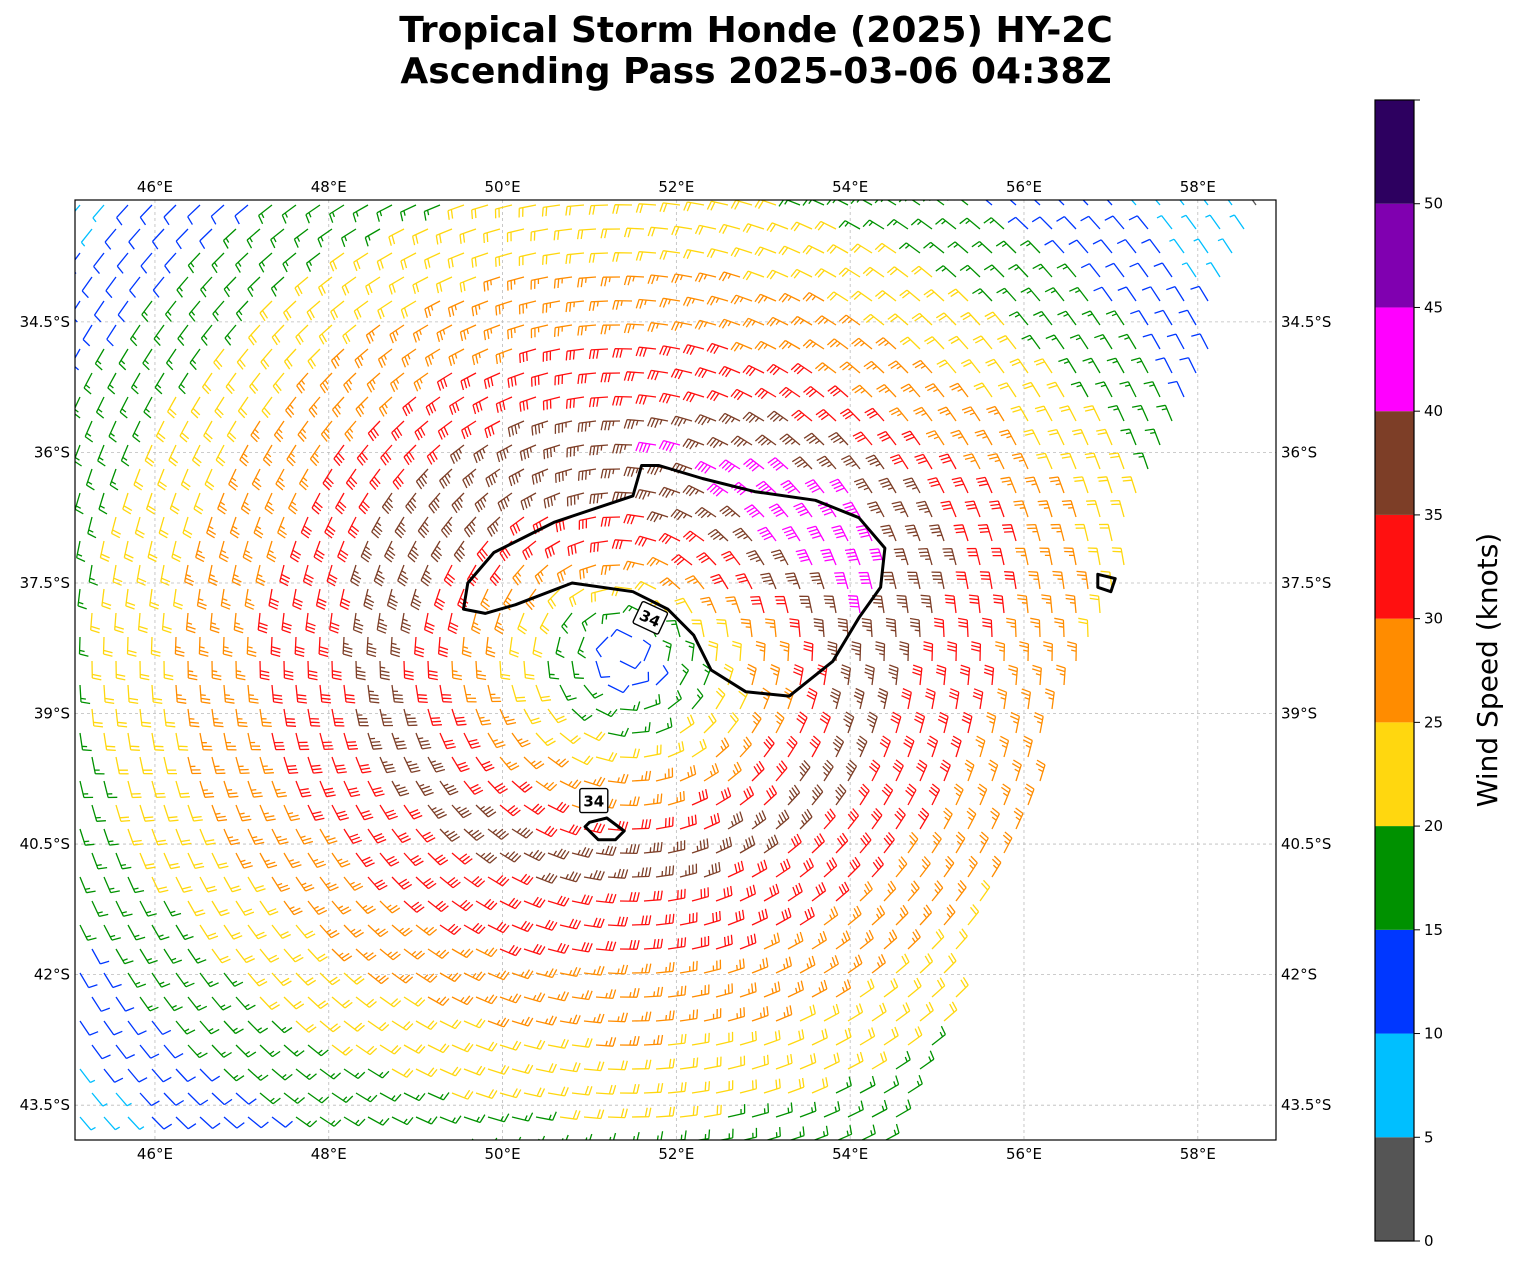  I want to click on colorbar-tick-label: 5, so click(1429, 1137).